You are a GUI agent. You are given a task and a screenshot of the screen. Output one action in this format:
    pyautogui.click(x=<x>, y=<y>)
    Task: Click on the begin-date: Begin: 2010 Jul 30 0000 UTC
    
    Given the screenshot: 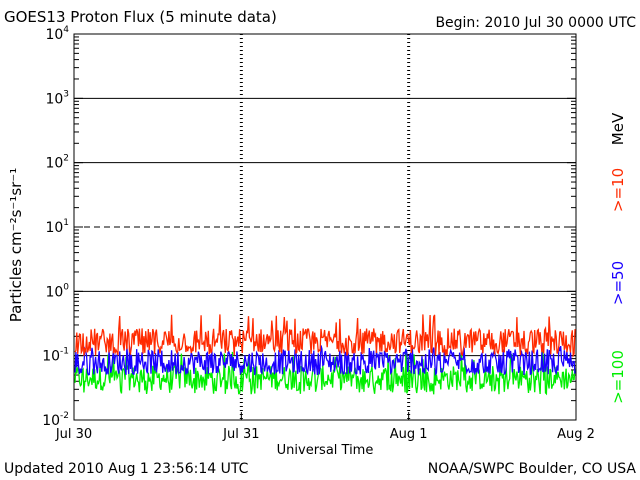 What is the action you would take?
    pyautogui.click(x=535, y=23)
    